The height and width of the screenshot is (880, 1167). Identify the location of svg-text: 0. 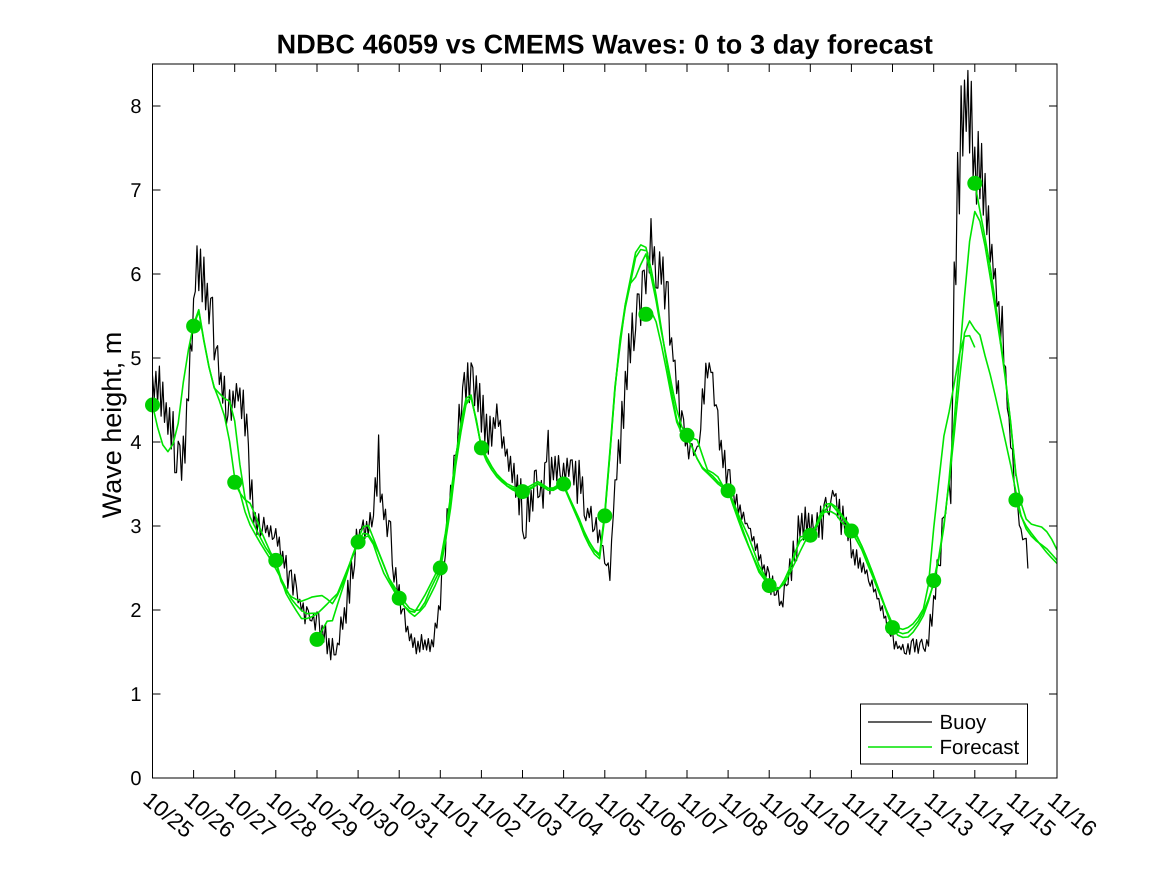
(135, 779).